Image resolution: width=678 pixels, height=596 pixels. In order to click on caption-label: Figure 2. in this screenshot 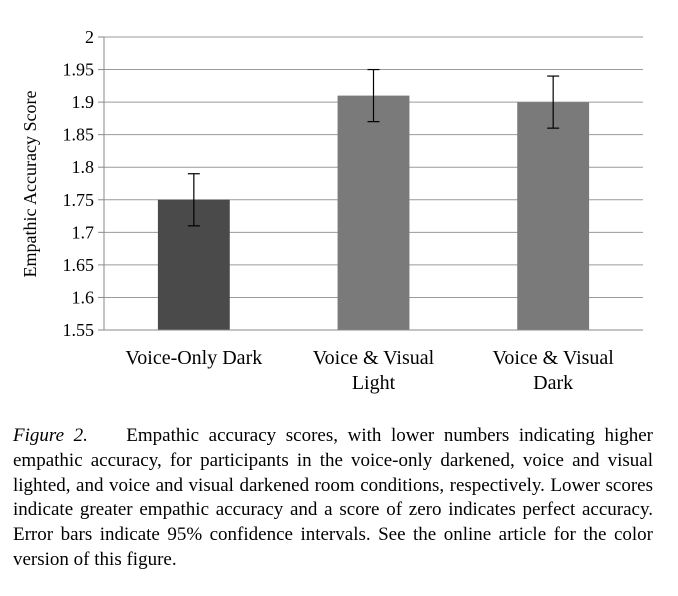, I will do `click(50, 435)`.